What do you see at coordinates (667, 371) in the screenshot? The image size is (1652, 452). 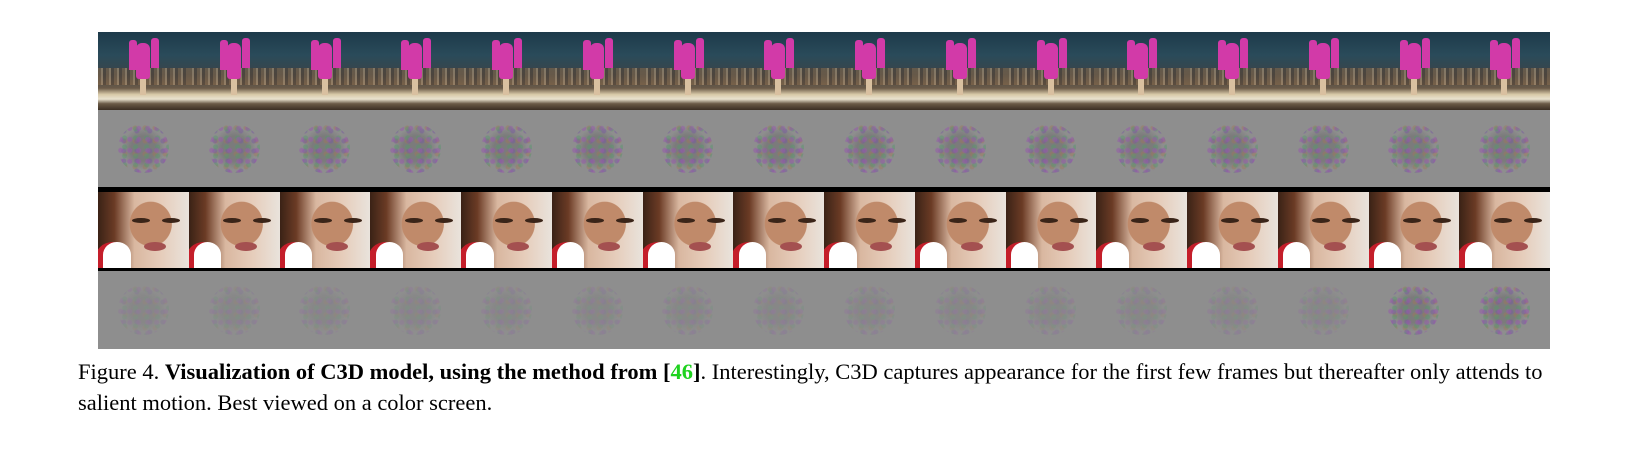 I see `bracket-open: [` at bounding box center [667, 371].